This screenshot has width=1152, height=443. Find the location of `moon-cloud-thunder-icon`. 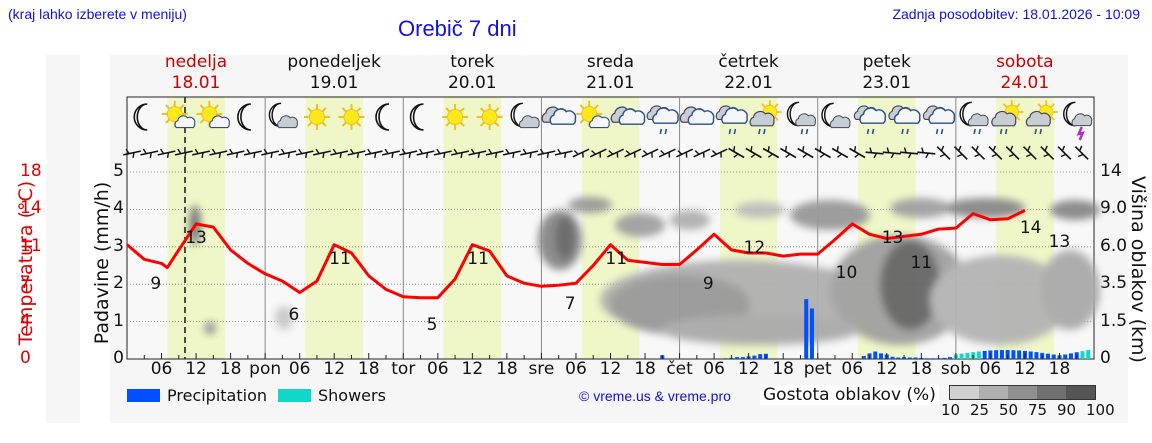

moon-cloud-thunder-icon is located at coordinates (1078, 121).